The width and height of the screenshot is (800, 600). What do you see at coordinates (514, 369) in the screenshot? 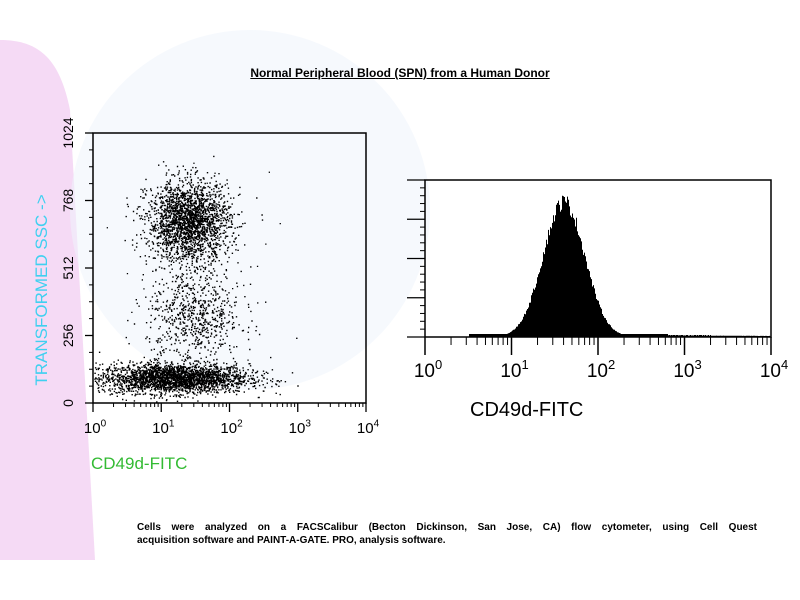
I see `histogram-x-tick-label: 10¹` at bounding box center [514, 369].